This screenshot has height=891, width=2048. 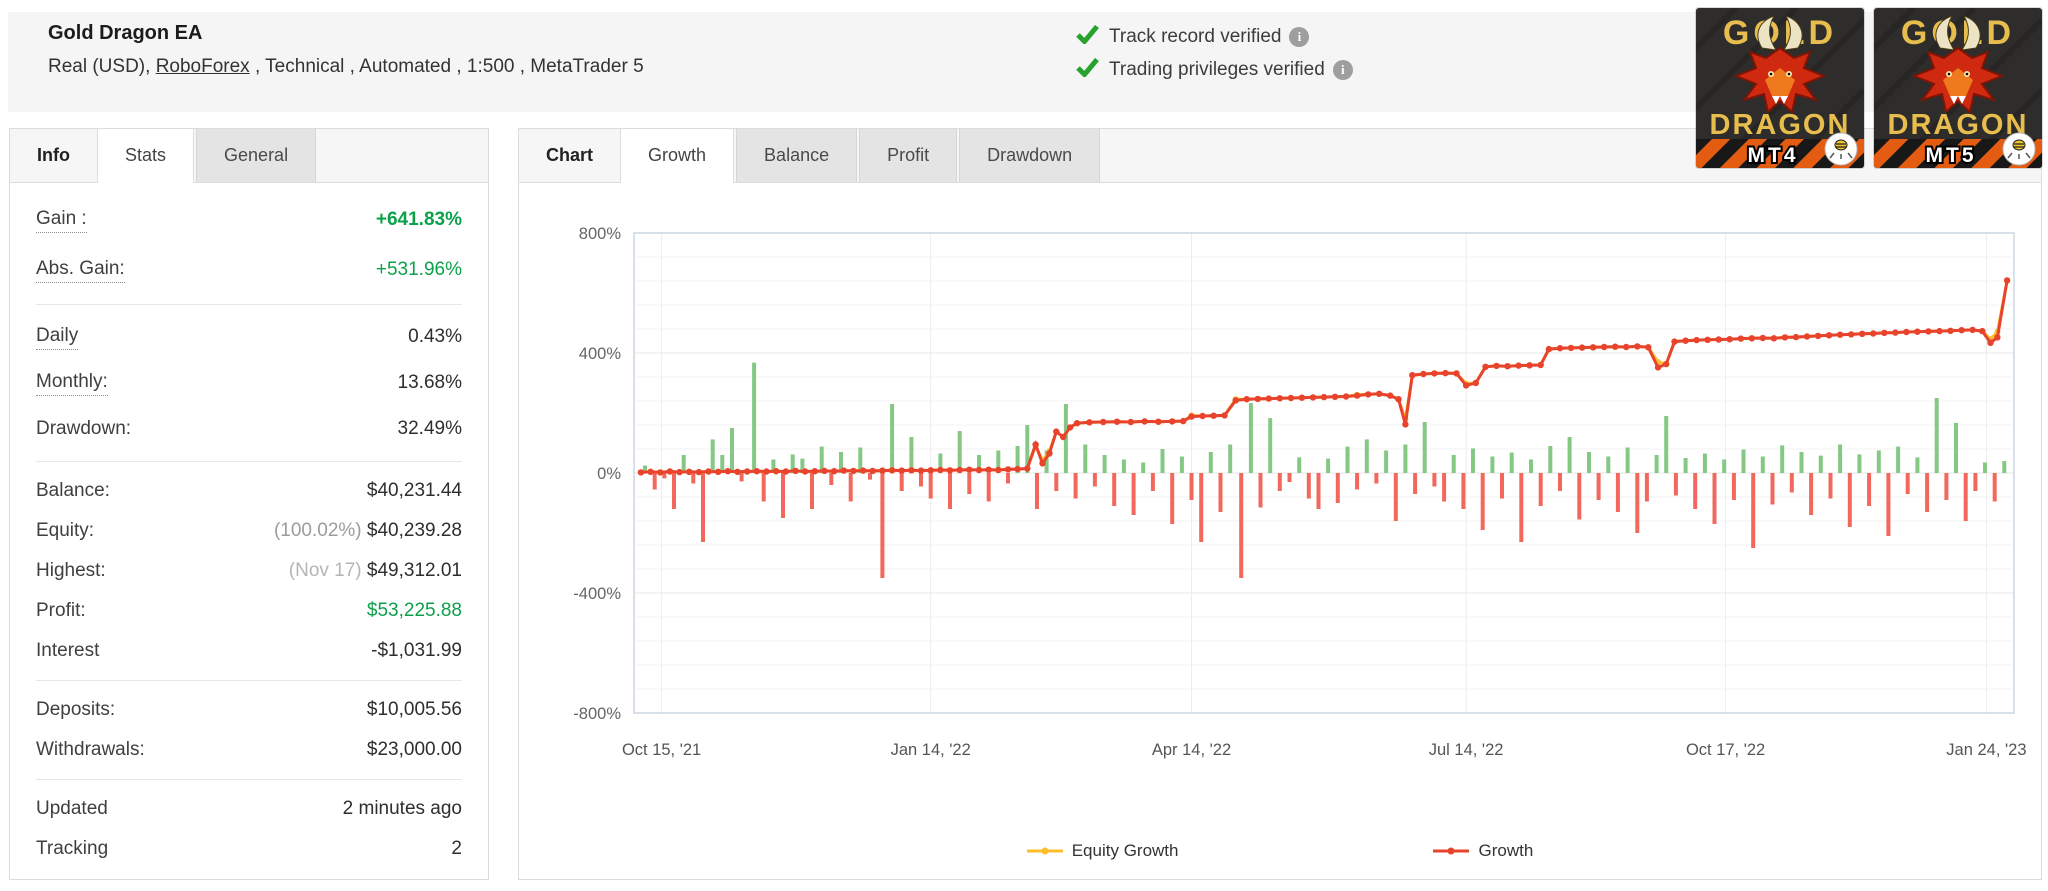 What do you see at coordinates (418, 269) in the screenshot?
I see `stat-value-abs-gain: +531.96%` at bounding box center [418, 269].